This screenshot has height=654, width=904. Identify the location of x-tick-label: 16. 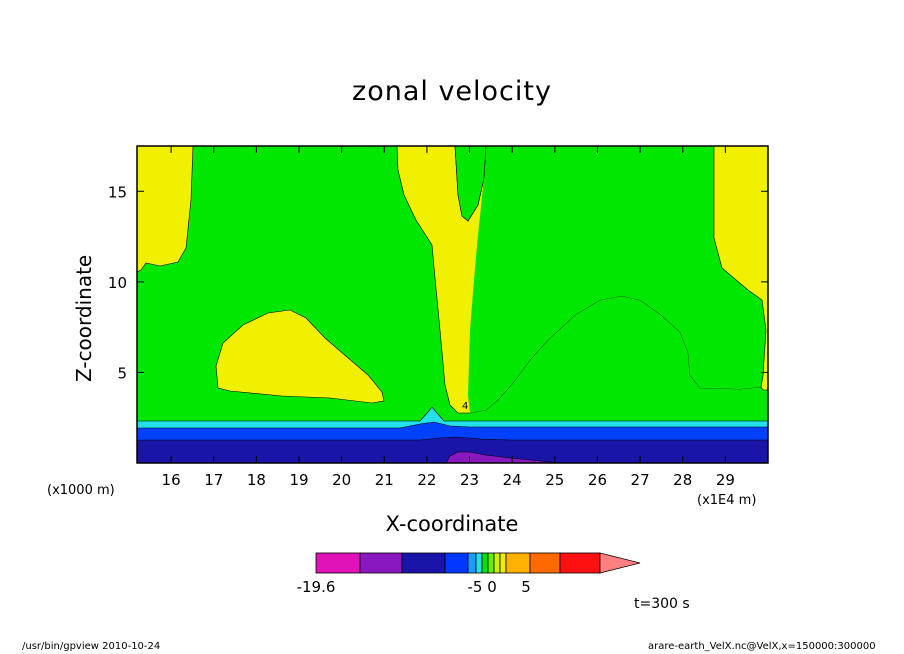
(171, 480).